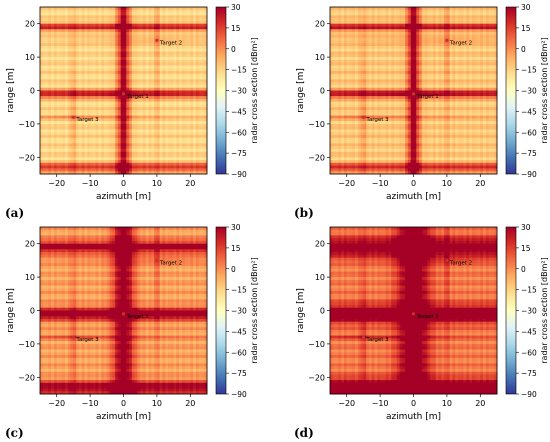 Image resolution: width=550 pixels, height=442 pixels. I want to click on y-tick-label: −10, so click(26, 124).